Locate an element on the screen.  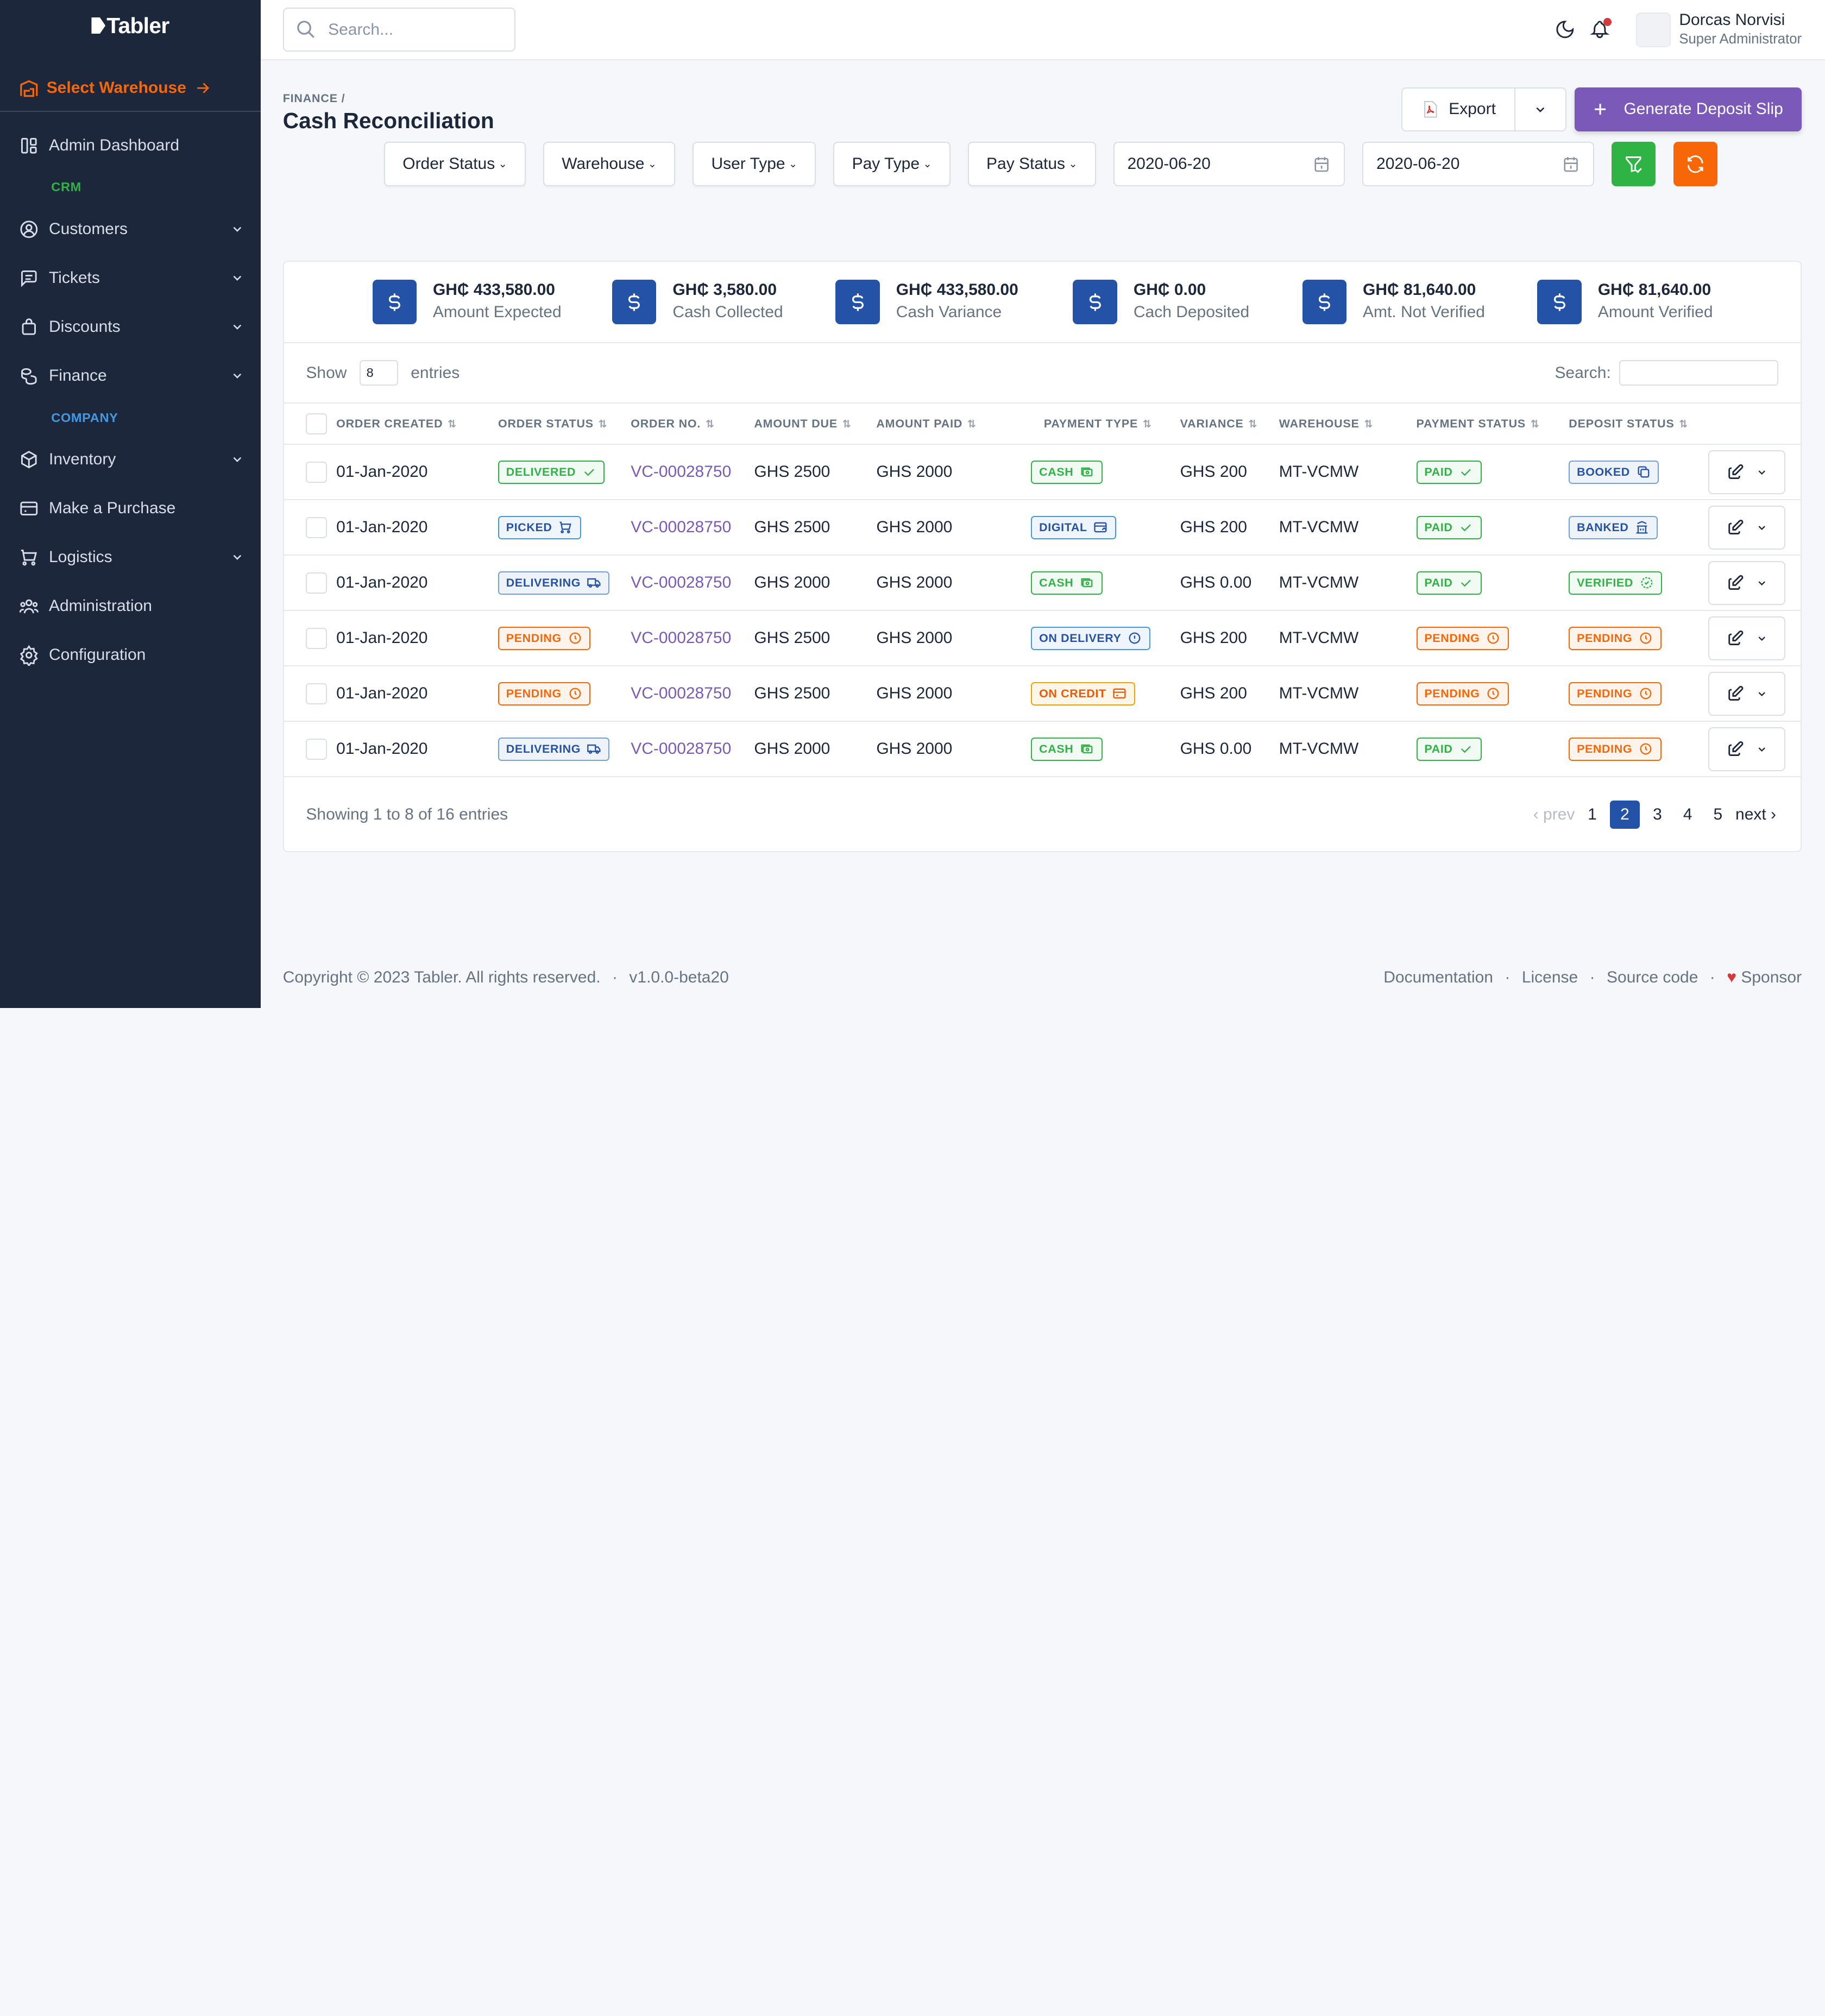
amount-due-cell: GHS 2000 is located at coordinates (815, 583).